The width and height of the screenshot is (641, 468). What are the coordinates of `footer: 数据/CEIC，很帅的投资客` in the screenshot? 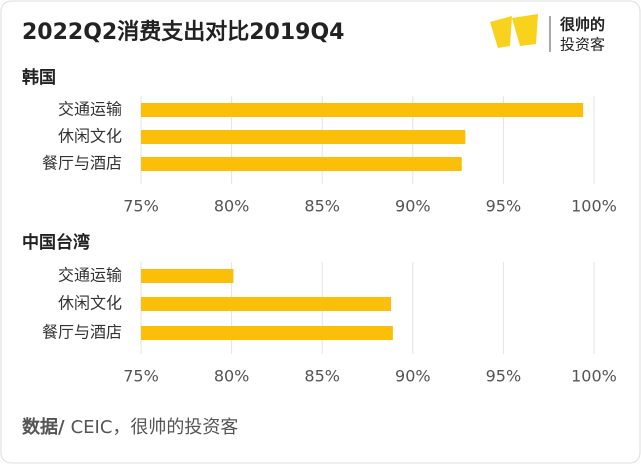 It's located at (130, 427).